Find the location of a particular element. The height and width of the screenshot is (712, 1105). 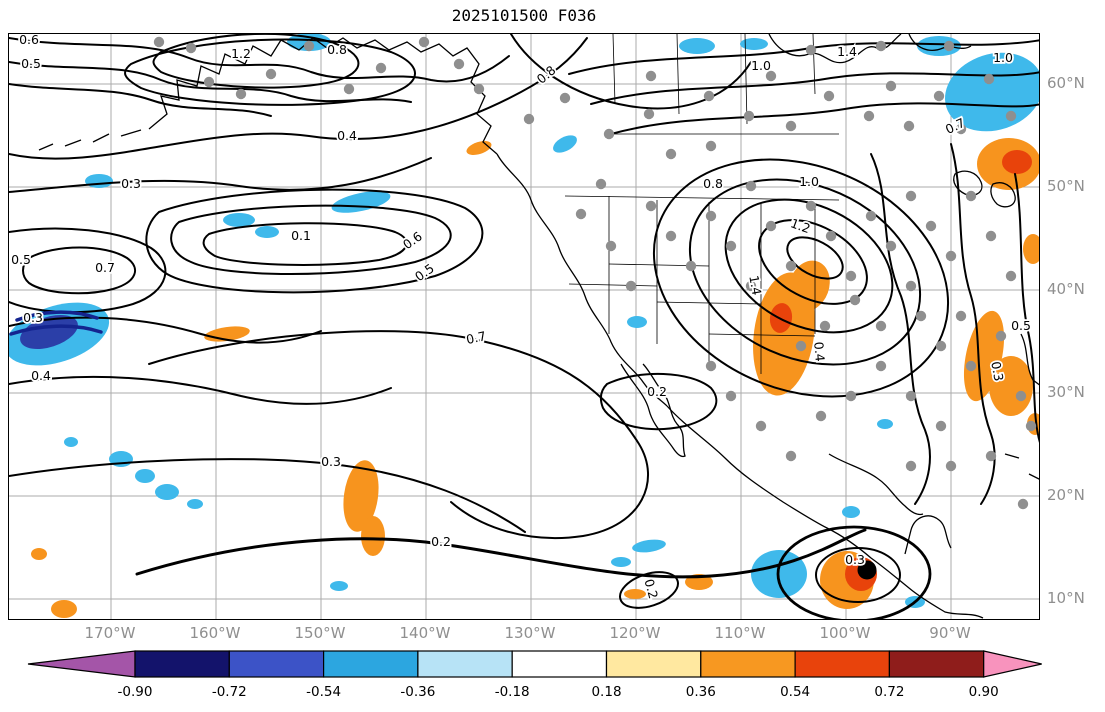

lon-tick-label: 140°W is located at coordinates (425, 633).